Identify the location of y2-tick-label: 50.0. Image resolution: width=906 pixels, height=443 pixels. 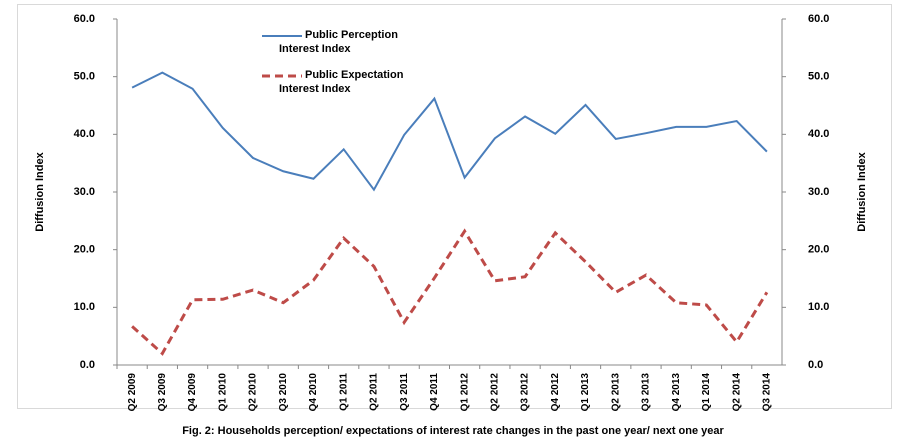
(818, 77).